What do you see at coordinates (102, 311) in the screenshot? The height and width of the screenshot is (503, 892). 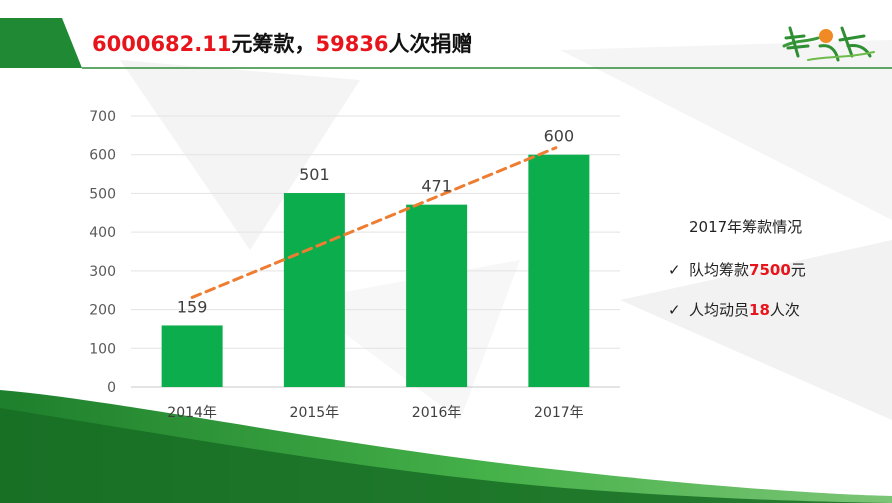 I see `y-tick-label: 200` at bounding box center [102, 311].